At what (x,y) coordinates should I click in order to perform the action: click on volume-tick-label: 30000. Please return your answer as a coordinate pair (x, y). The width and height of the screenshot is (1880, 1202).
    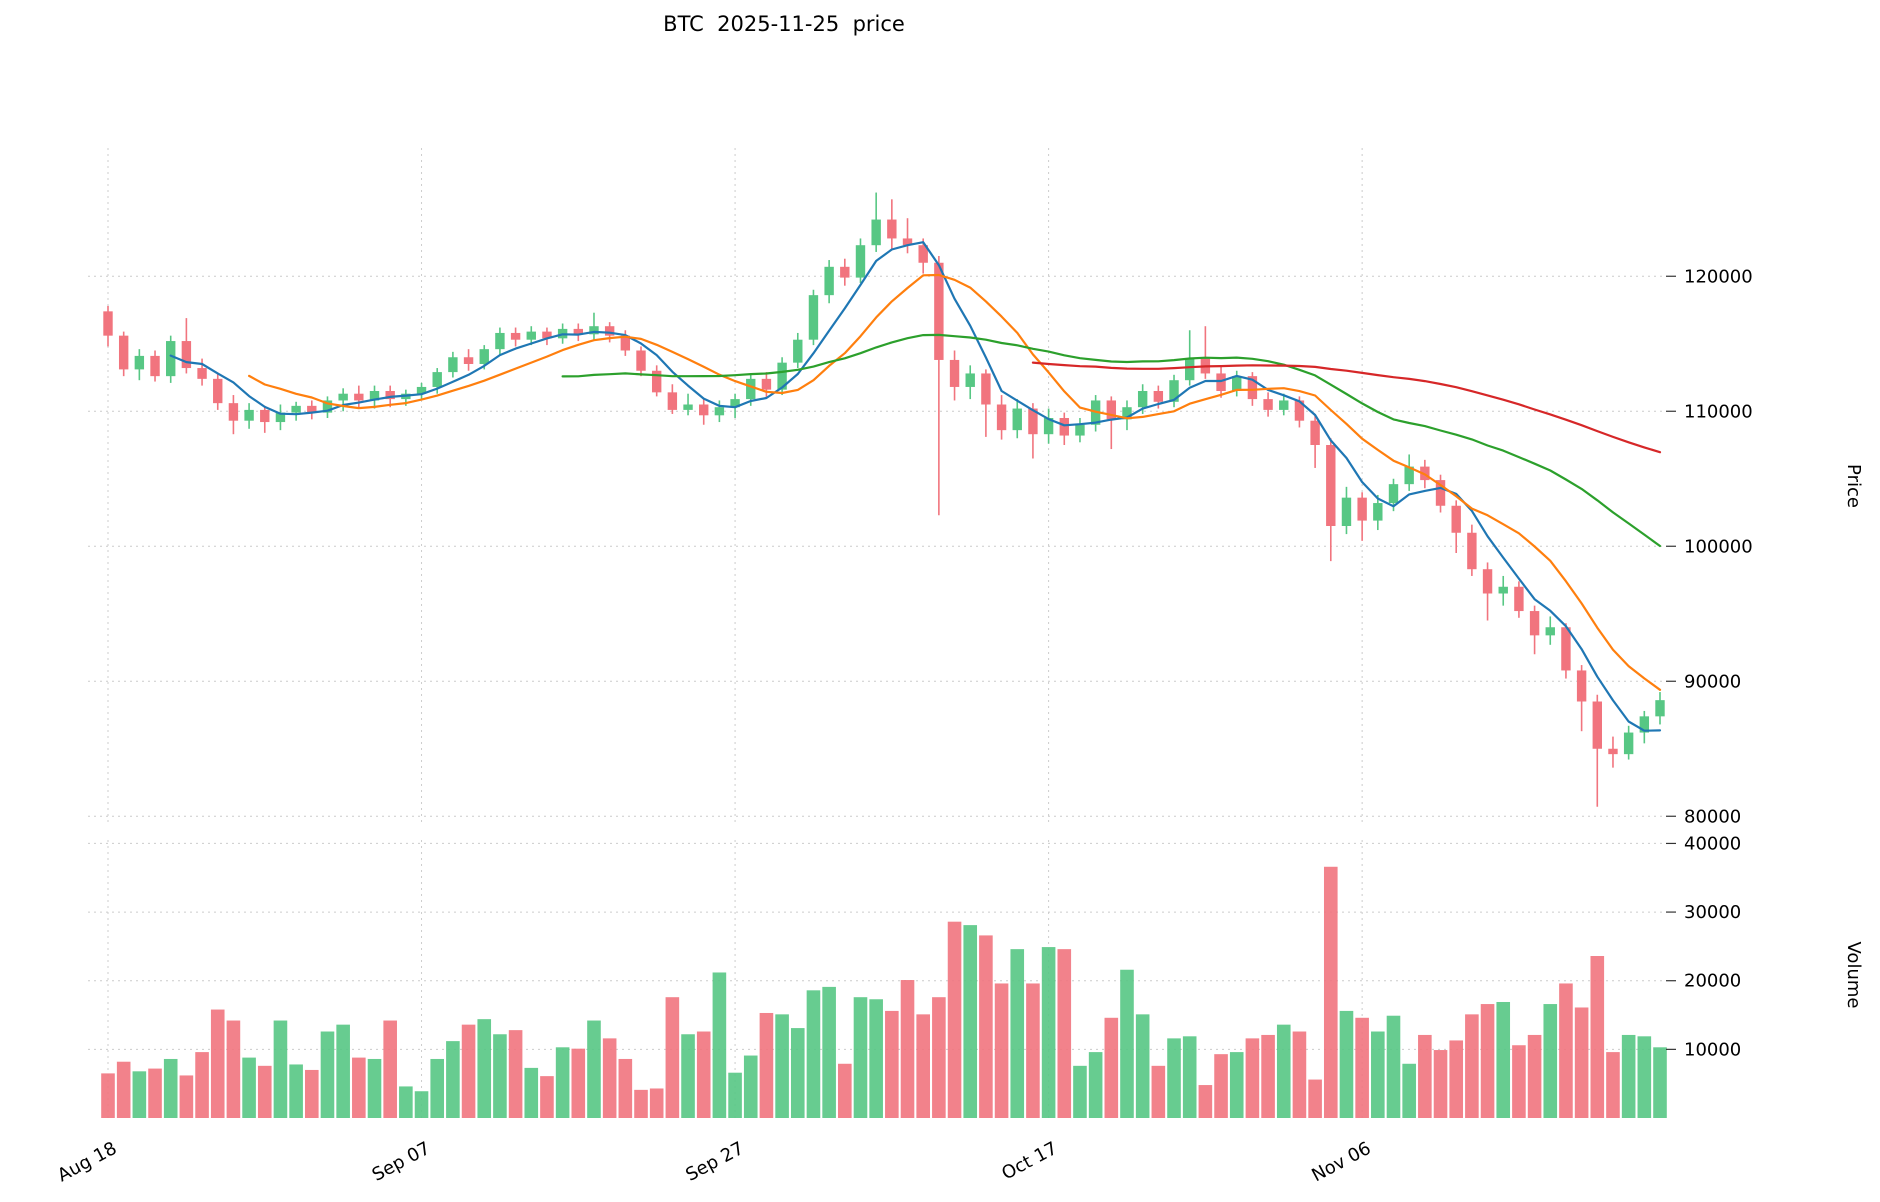
    Looking at the image, I should click on (1712, 912).